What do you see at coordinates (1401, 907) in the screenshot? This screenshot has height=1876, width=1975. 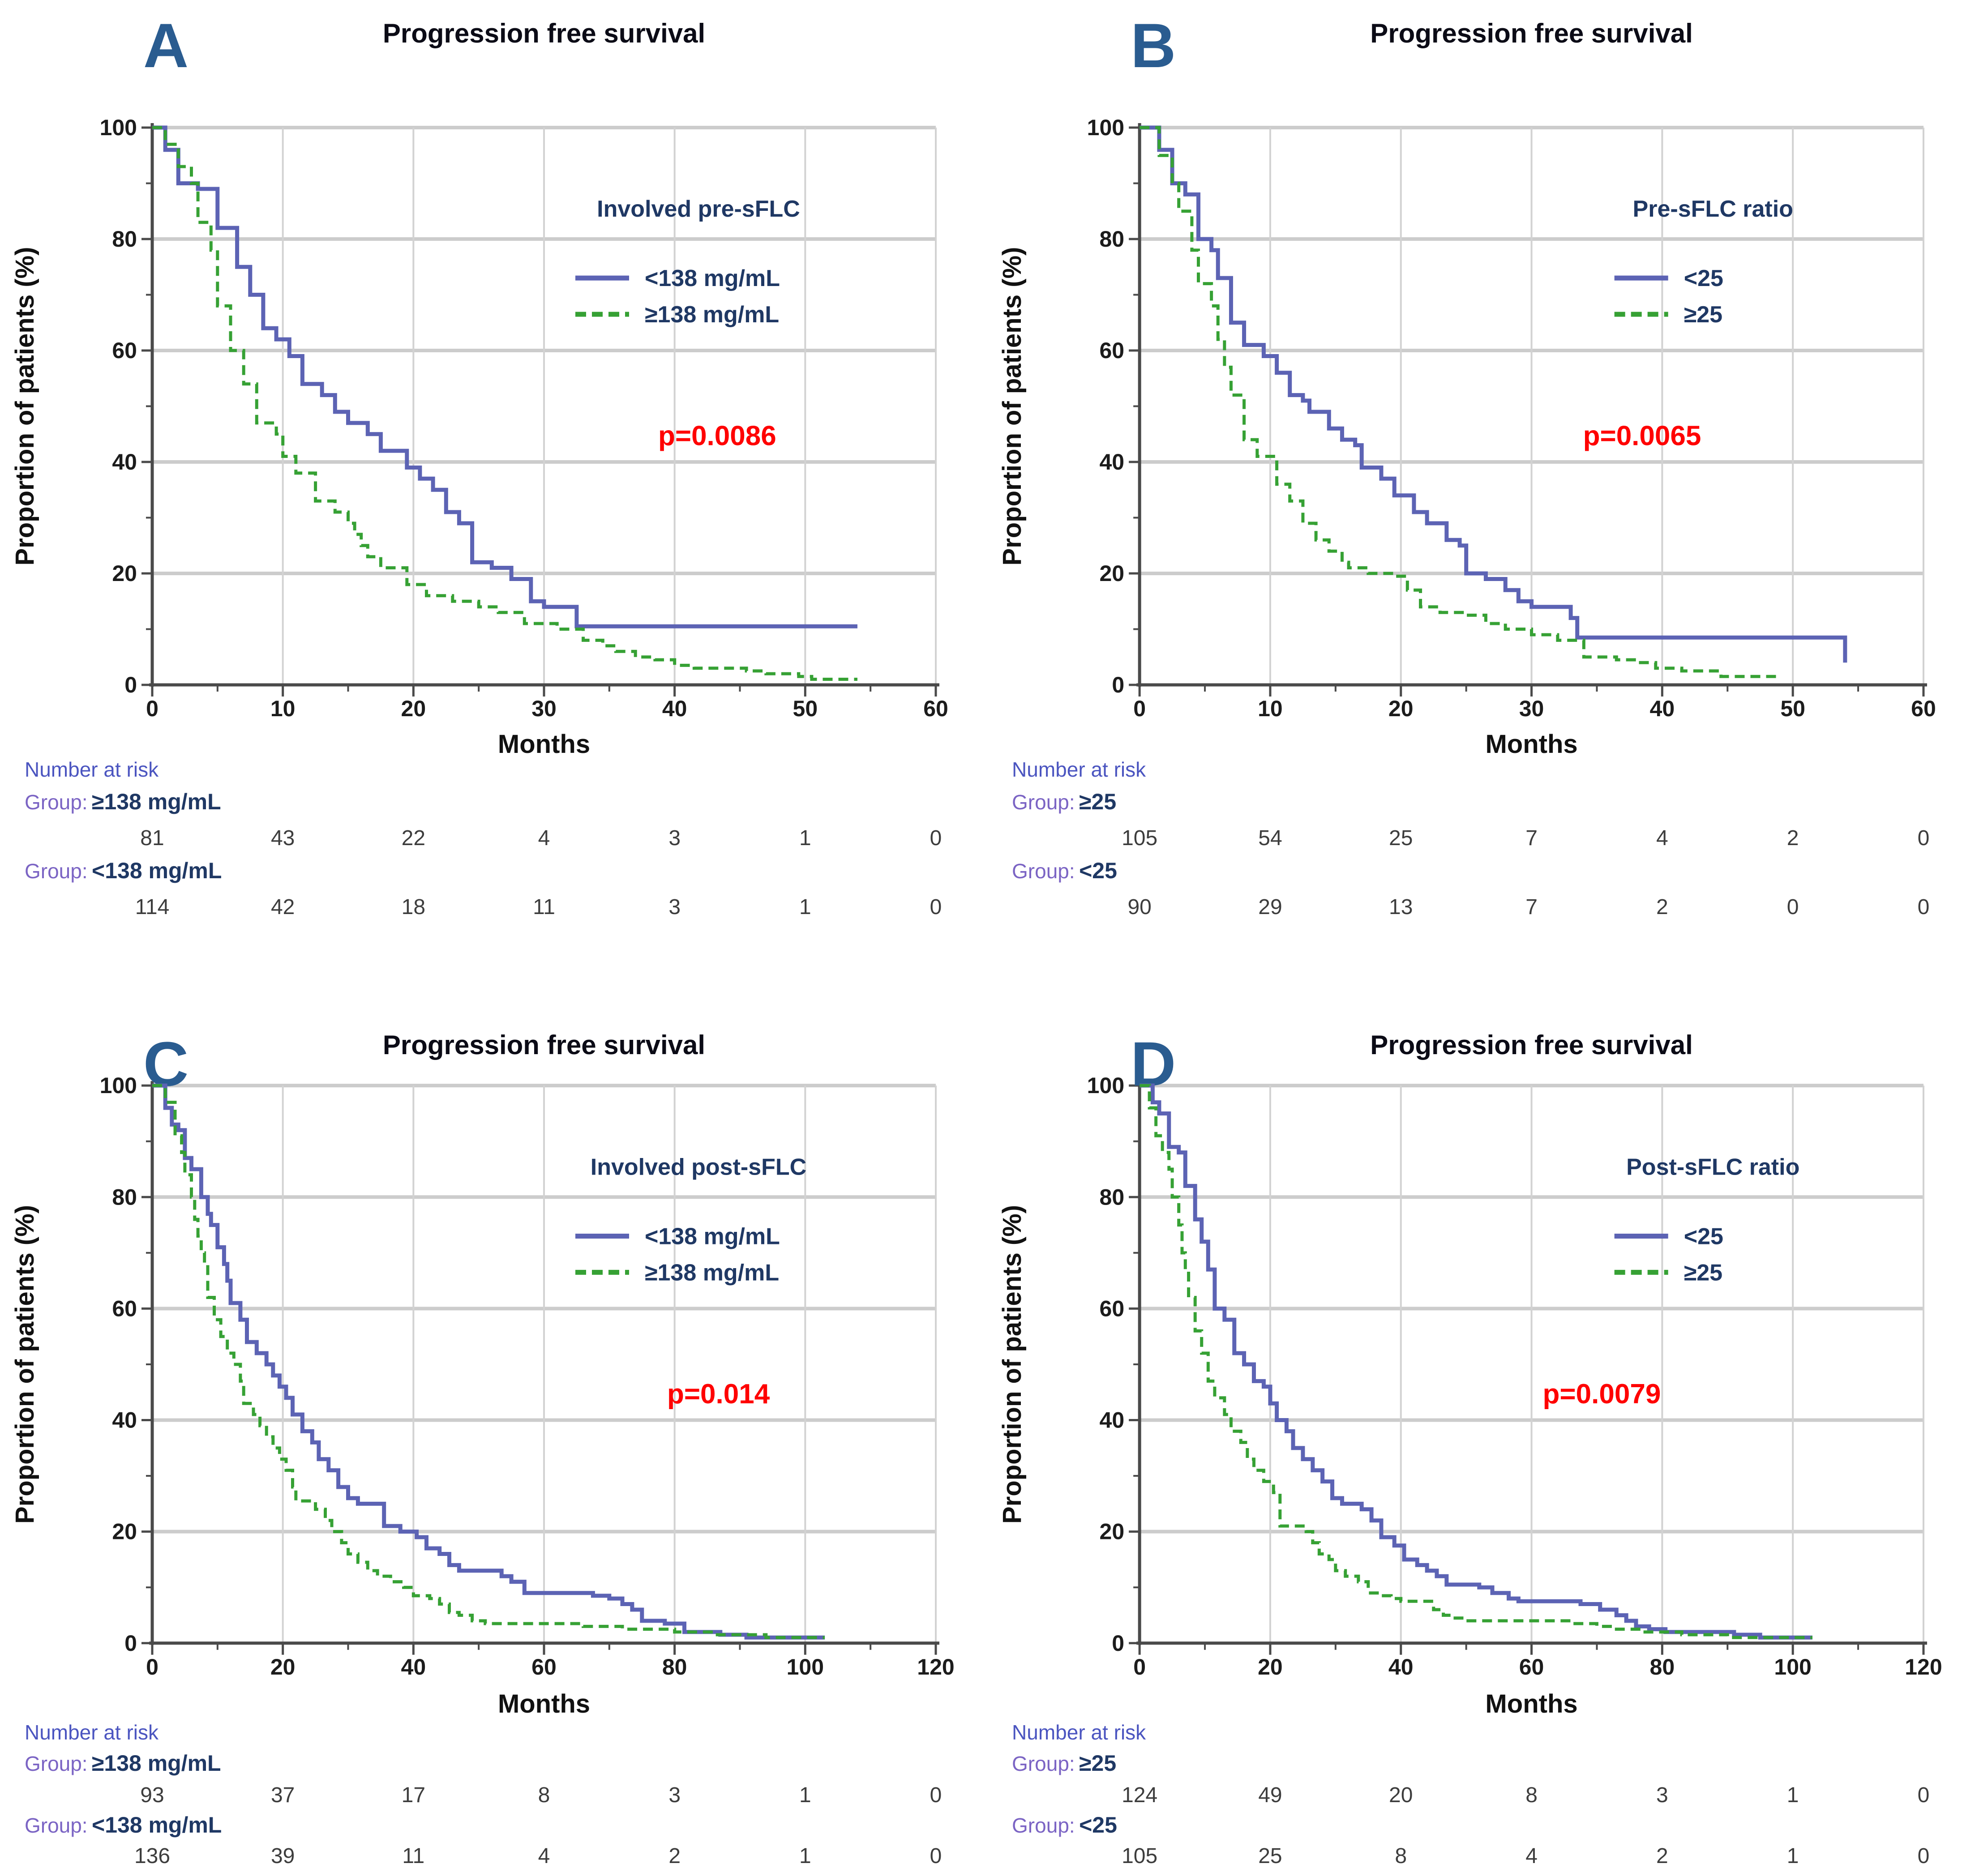 I see `risk-count: 13` at bounding box center [1401, 907].